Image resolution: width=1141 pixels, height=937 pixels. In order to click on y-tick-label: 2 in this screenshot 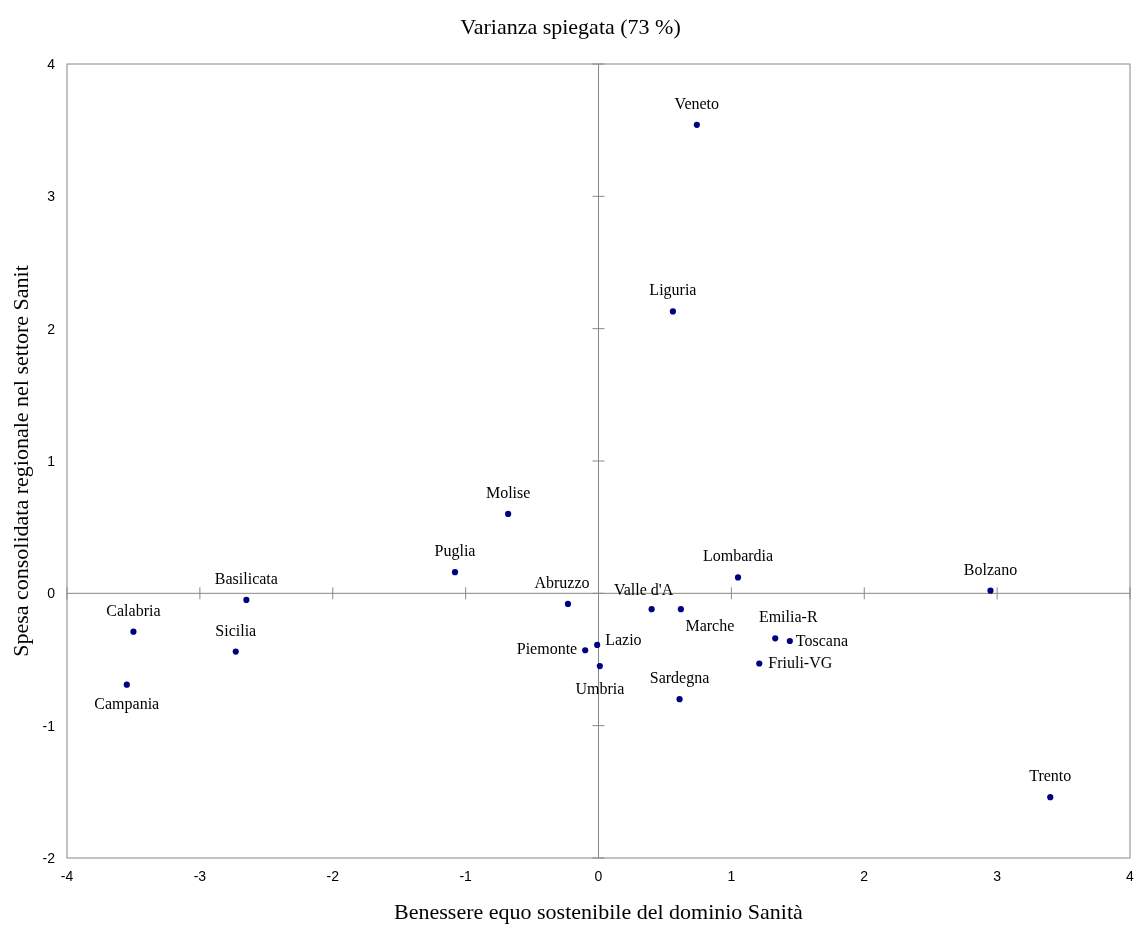, I will do `click(51, 328)`.